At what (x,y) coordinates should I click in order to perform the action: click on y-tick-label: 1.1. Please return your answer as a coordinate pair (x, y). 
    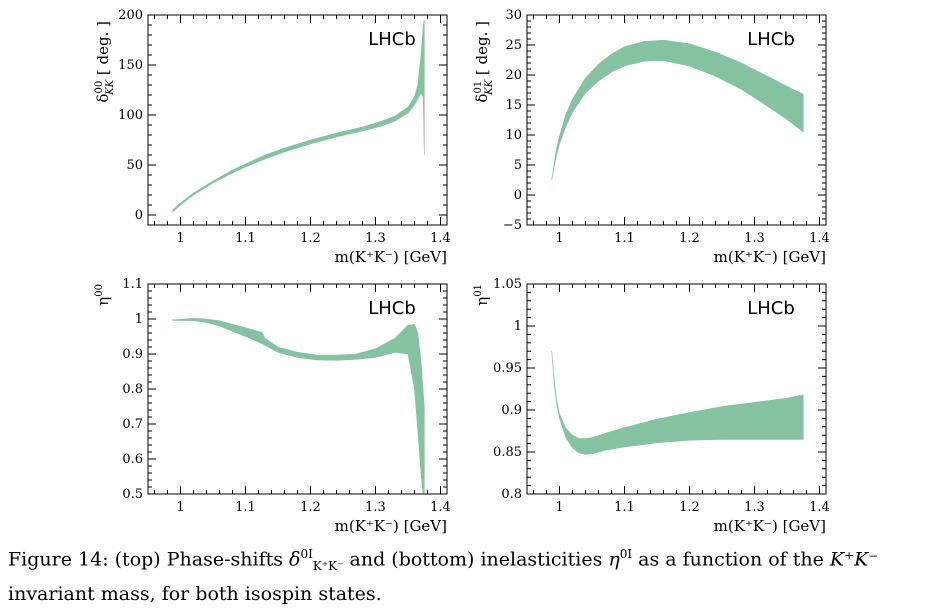
    Looking at the image, I should click on (132, 284).